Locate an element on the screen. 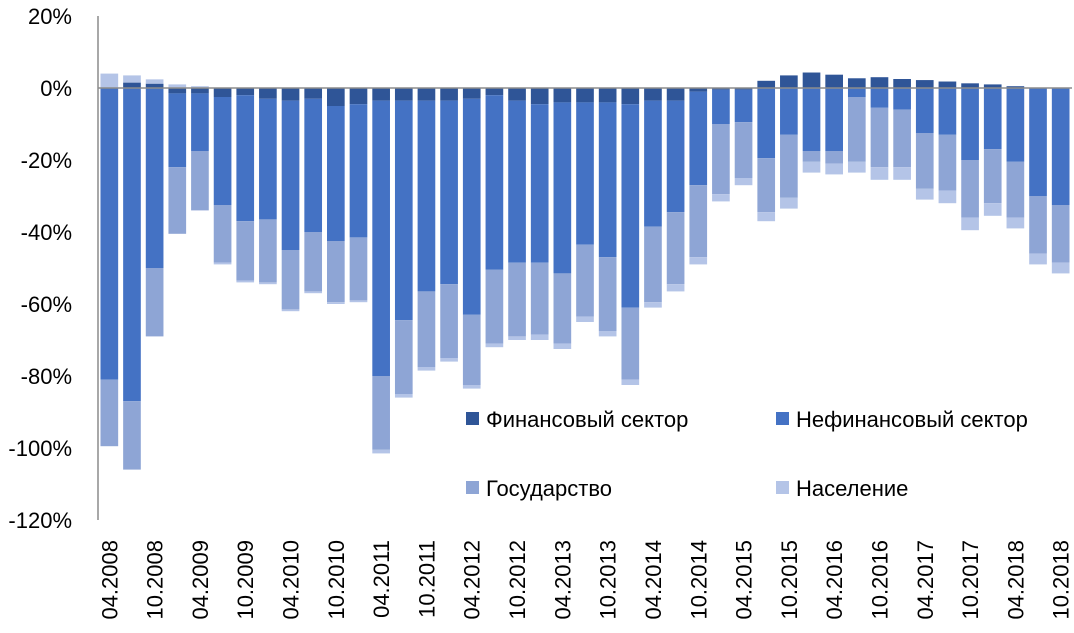  bar-04.2018-series-1 is located at coordinates (1015, 125).